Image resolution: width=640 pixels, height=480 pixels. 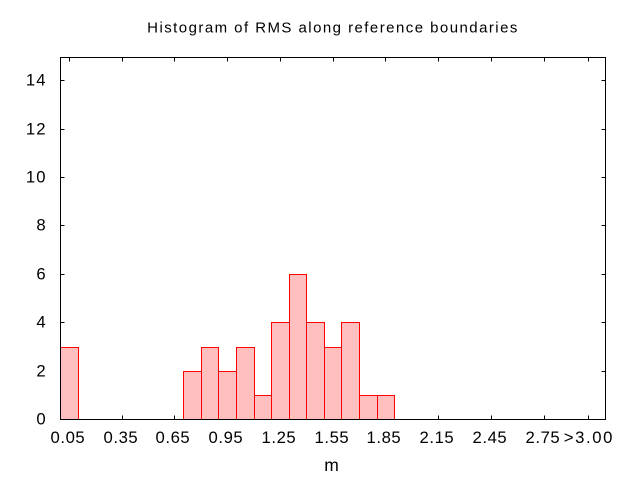 I want to click on svg-text: 2.15, so click(x=437, y=437).